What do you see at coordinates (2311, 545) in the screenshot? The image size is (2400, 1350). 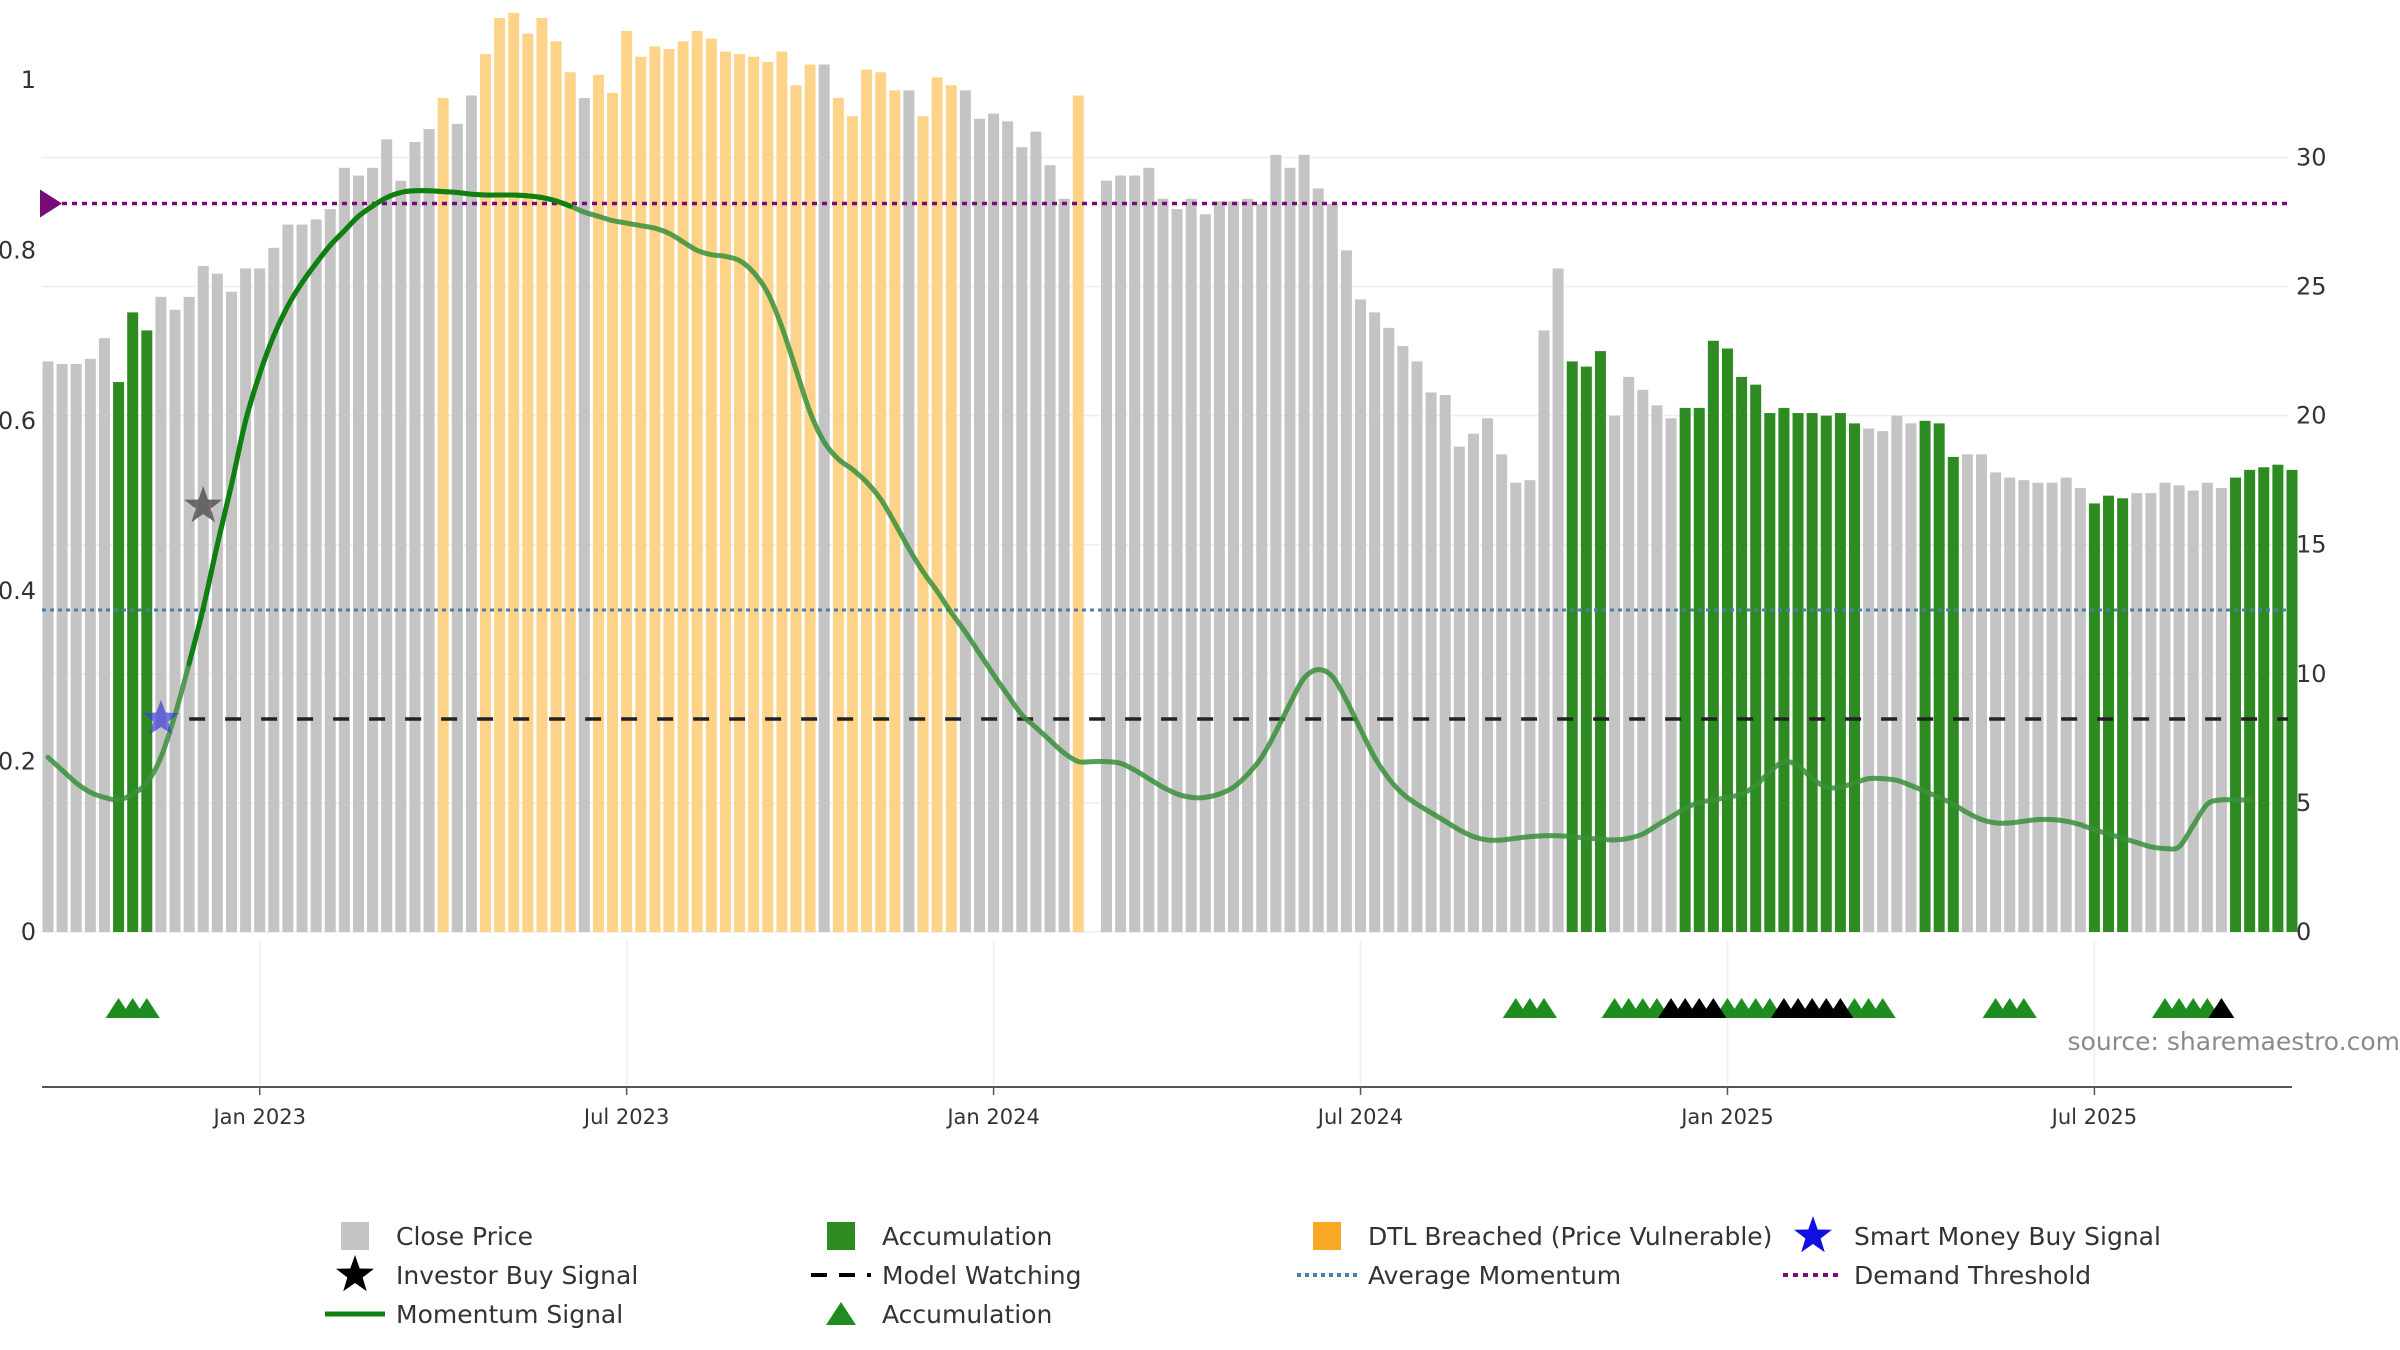 I see `right-axis-tick: 15` at bounding box center [2311, 545].